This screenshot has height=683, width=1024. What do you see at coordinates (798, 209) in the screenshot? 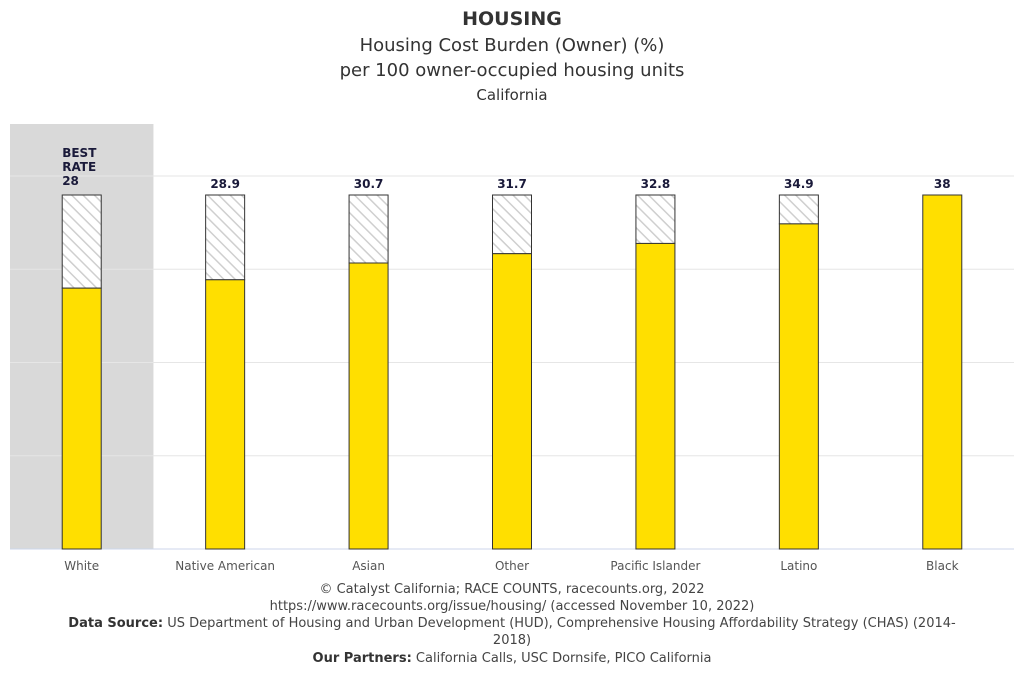
I see `bar-gap-latino` at bounding box center [798, 209].